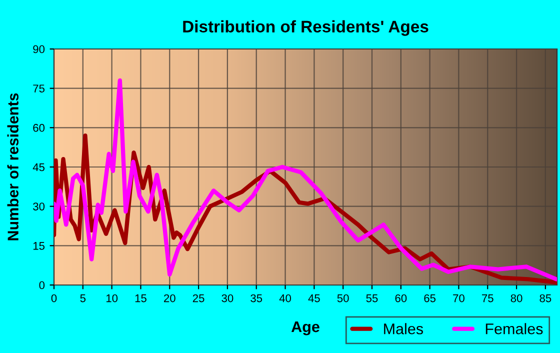  I want to click on y-tick-label: 45, so click(38, 167).